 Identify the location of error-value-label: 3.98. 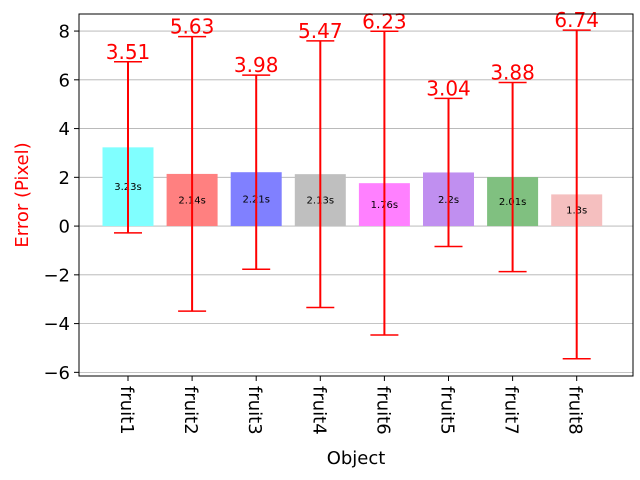
(256, 65).